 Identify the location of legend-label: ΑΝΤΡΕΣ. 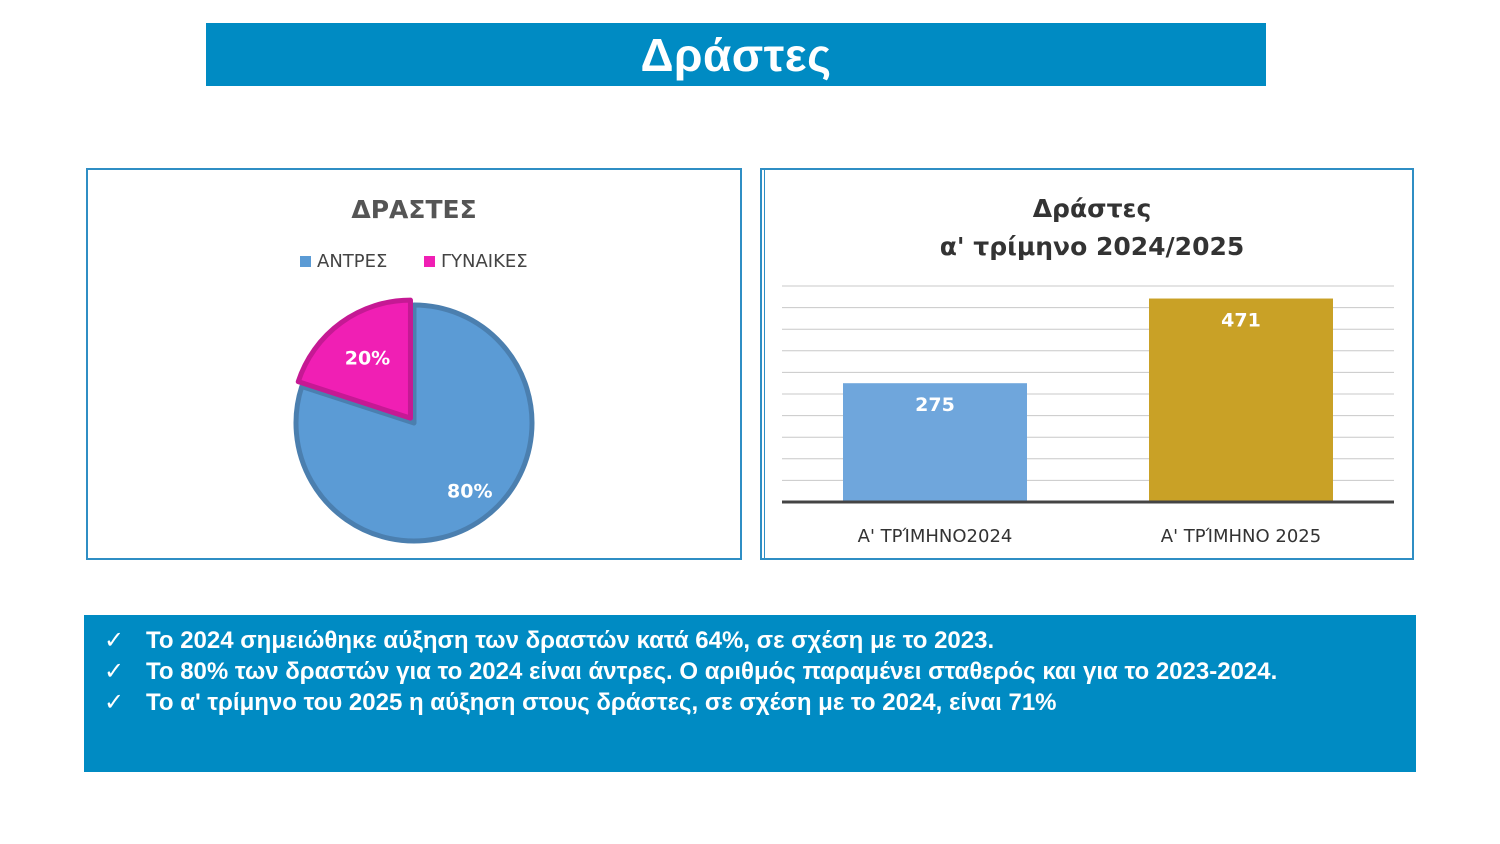
(352, 261).